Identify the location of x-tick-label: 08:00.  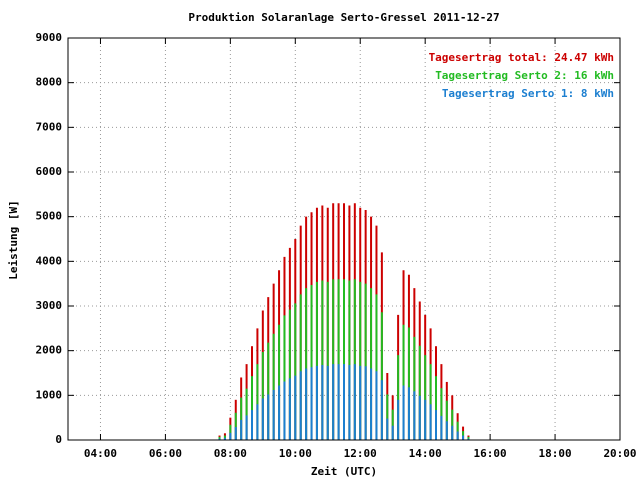
(230, 453).